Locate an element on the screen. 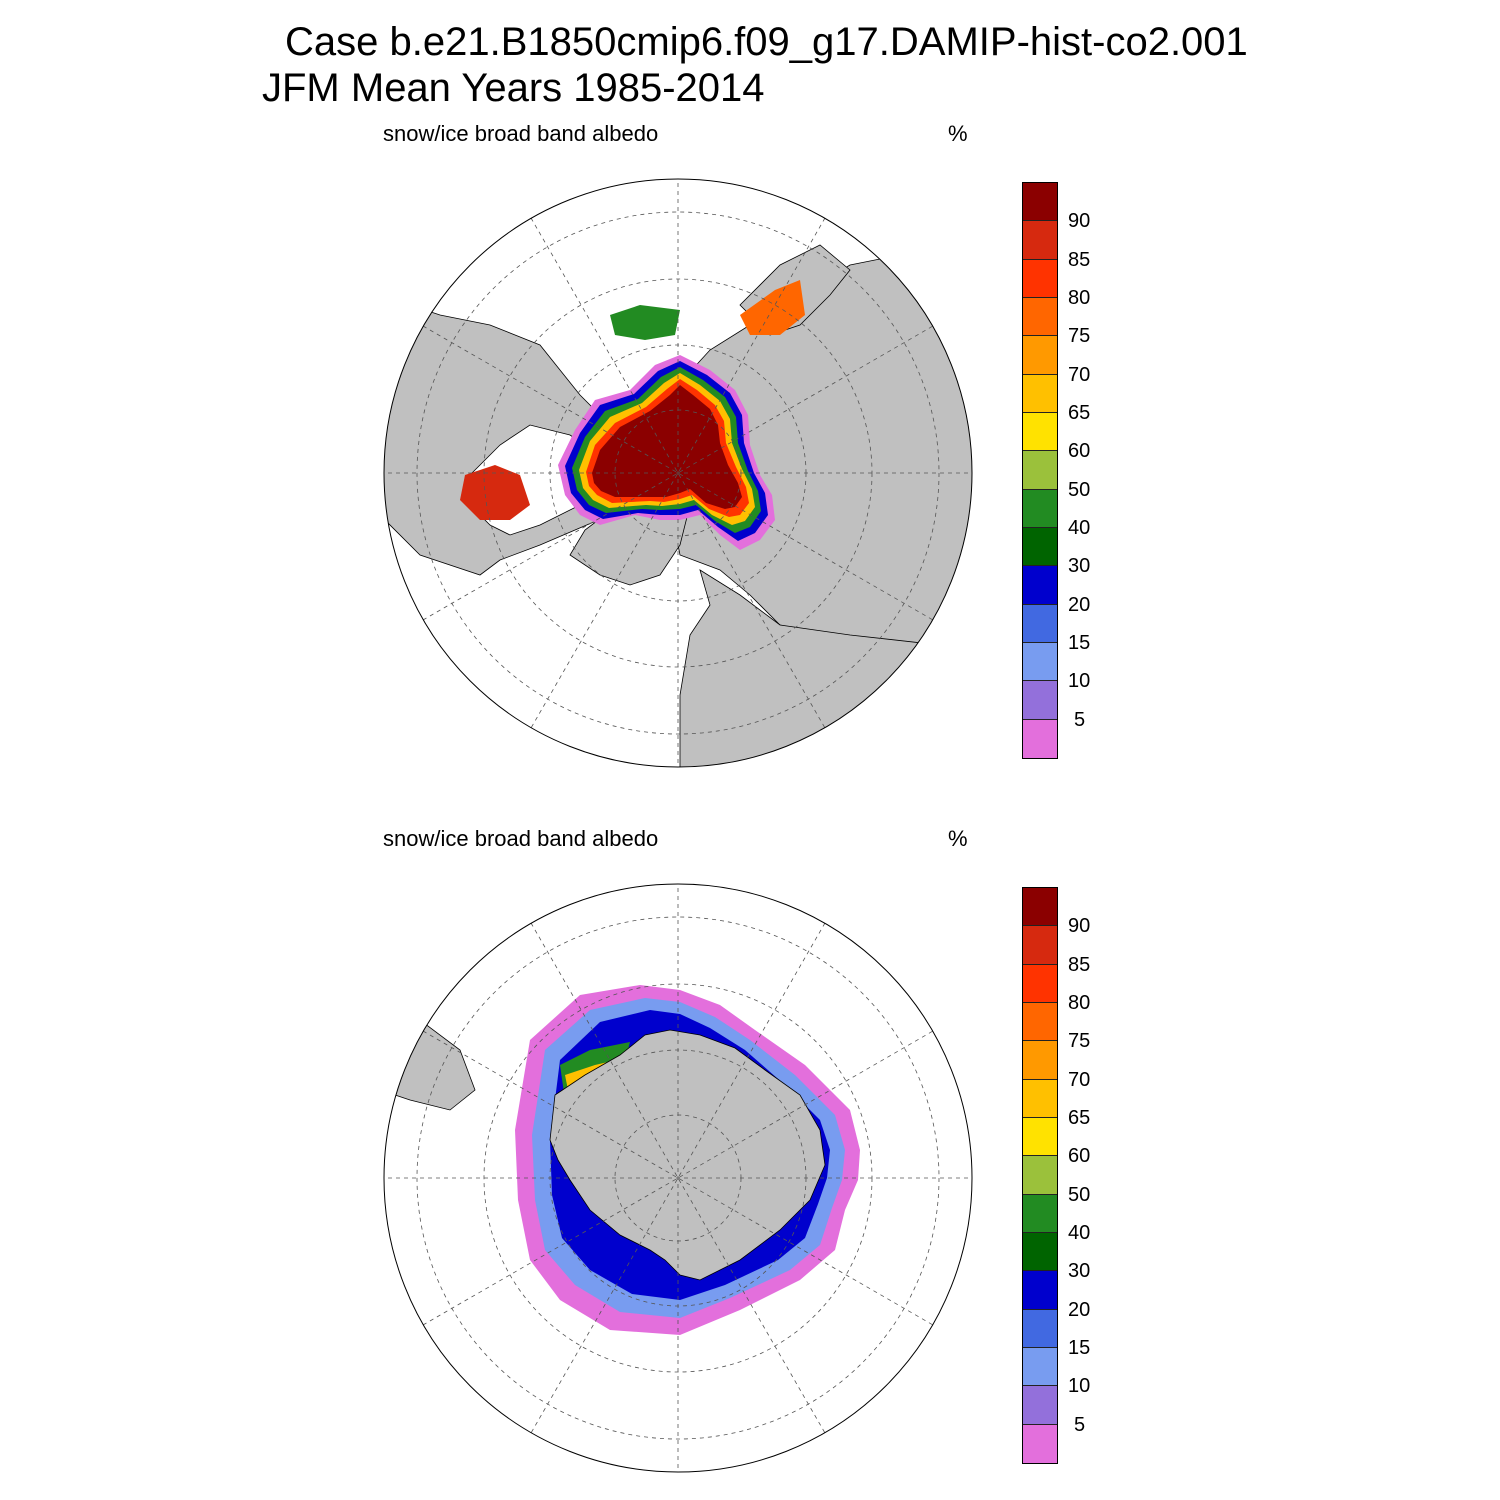 The width and height of the screenshot is (1500, 1500). landmass-north-america is located at coordinates (512, 435).